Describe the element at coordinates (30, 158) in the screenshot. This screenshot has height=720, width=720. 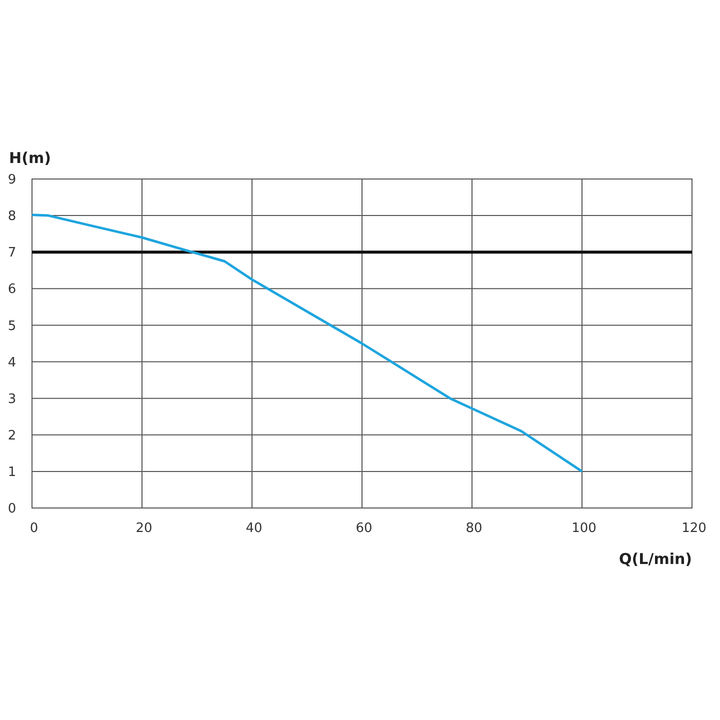
I see `y-axis-title: H(m)` at that location.